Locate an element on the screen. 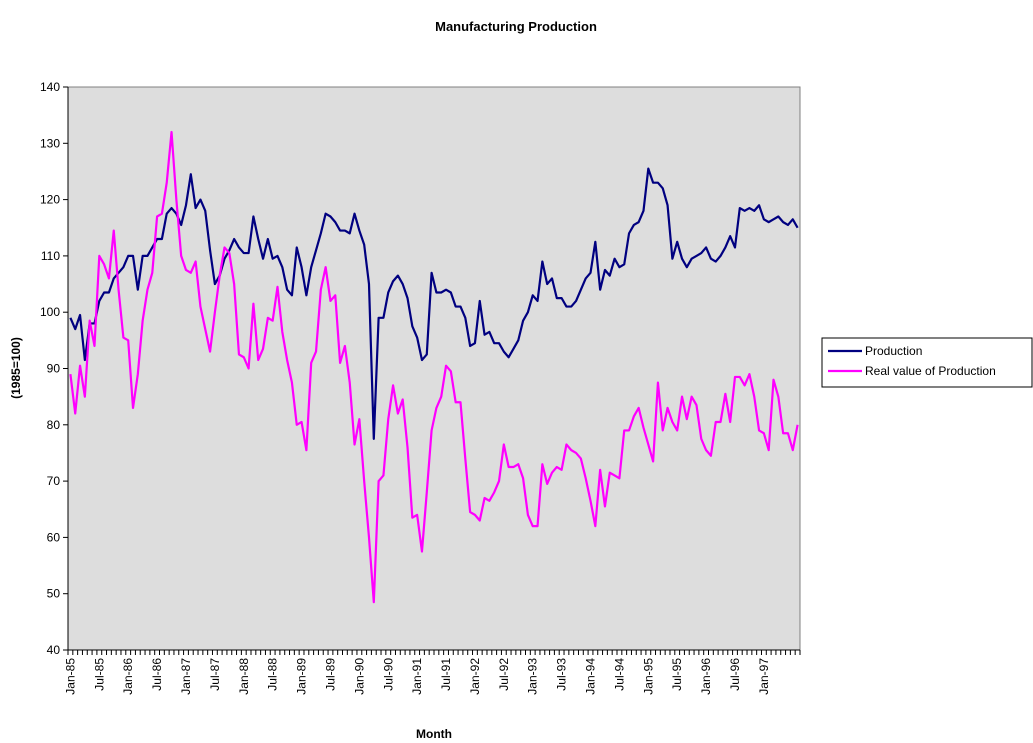 This screenshot has width=1033, height=743. x-tick-label: Jan-88 is located at coordinates (244, 676).